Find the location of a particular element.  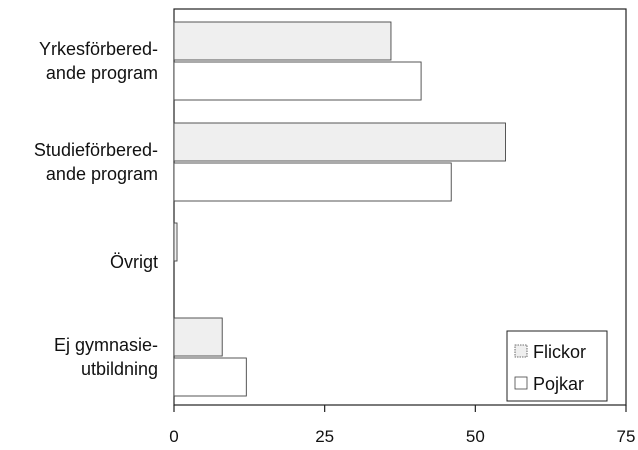

category-label-0-line-0: Yrkesförbered- is located at coordinates (98, 49).